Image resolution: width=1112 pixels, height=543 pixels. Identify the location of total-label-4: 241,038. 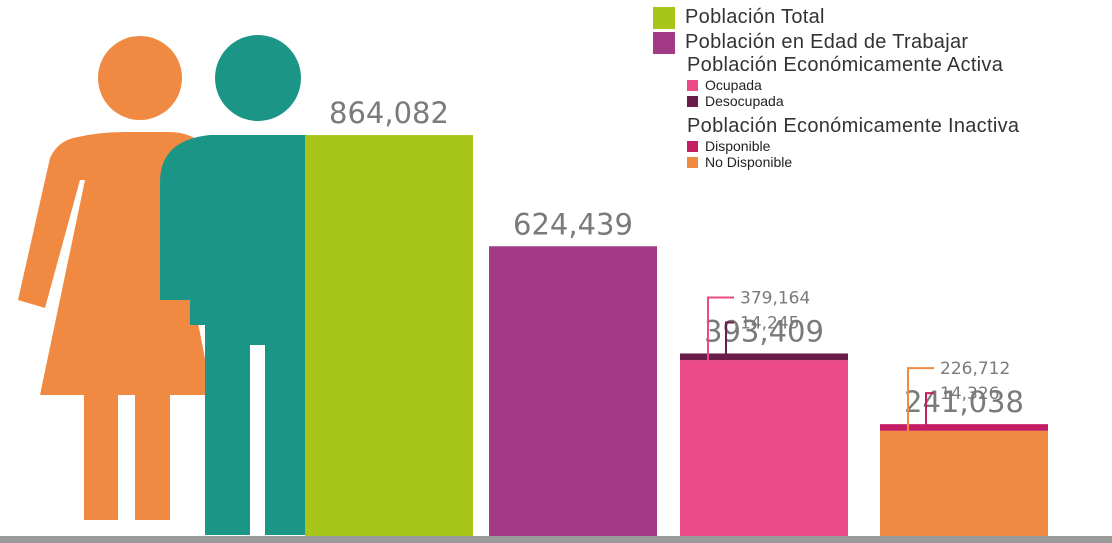
(964, 402).